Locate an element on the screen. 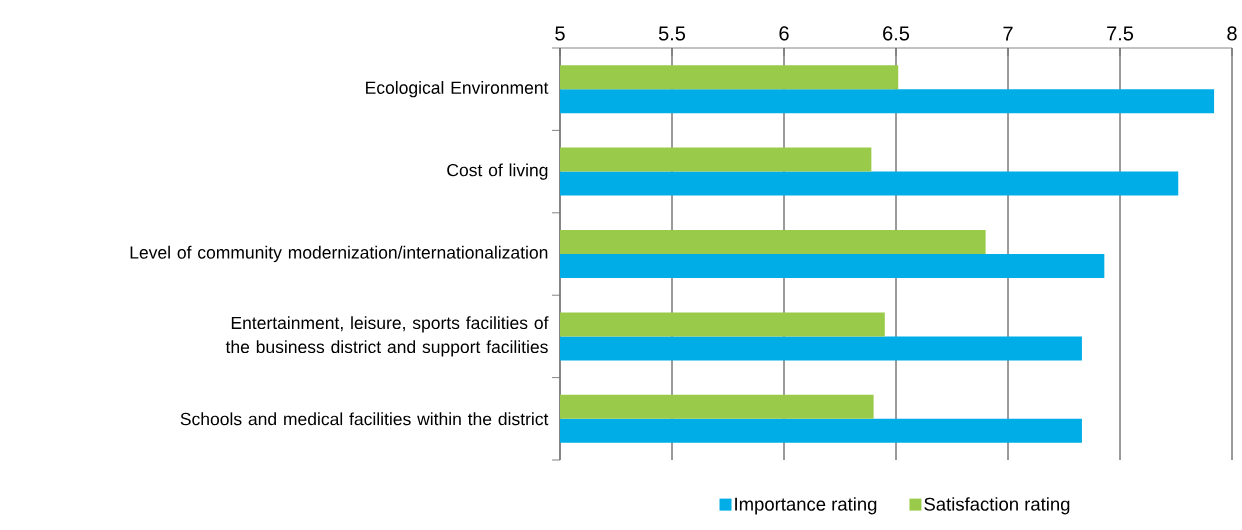 This screenshot has height=530, width=1242. x-tick-label: 8 is located at coordinates (1232, 33).